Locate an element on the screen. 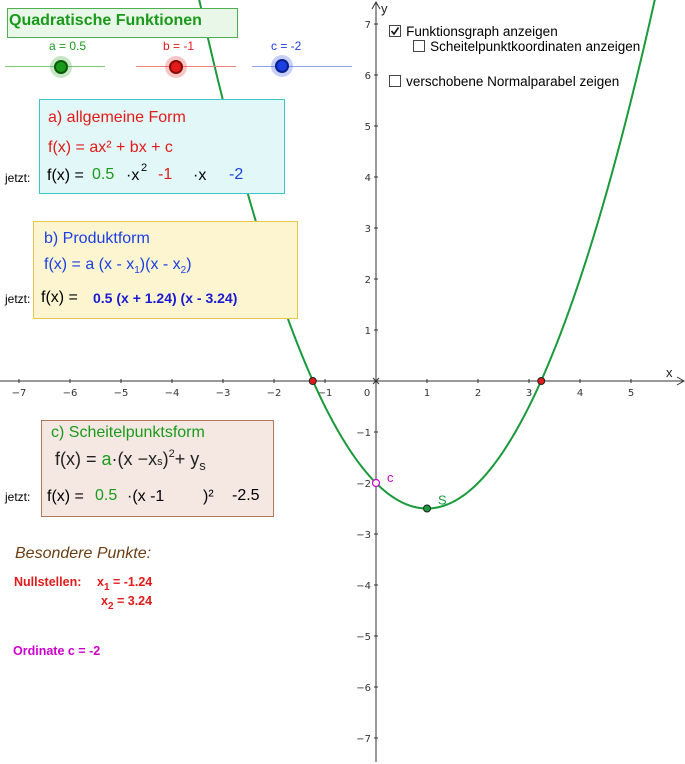 The image size is (685, 764). checkmark-icon is located at coordinates (395, 31).